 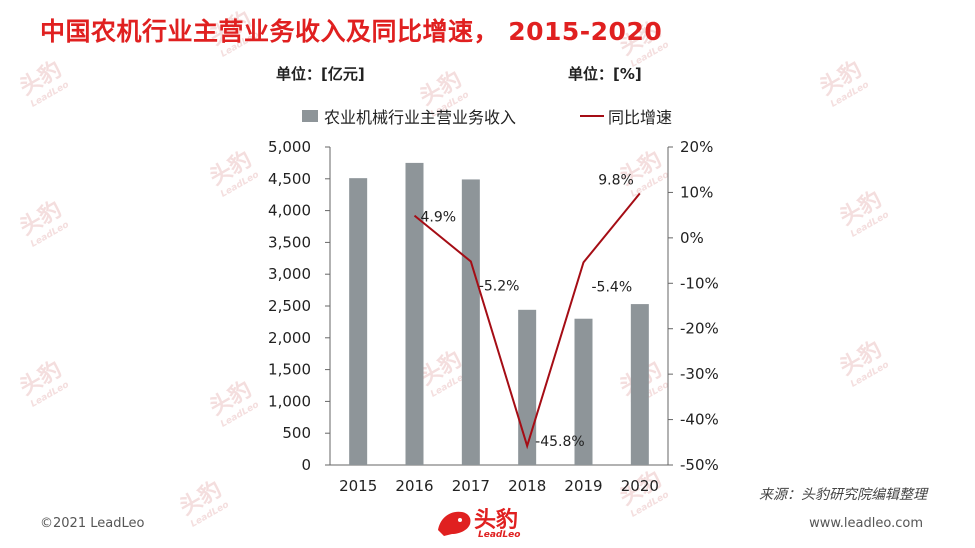 I want to click on x-tick-label: 2015, so click(x=358, y=486).